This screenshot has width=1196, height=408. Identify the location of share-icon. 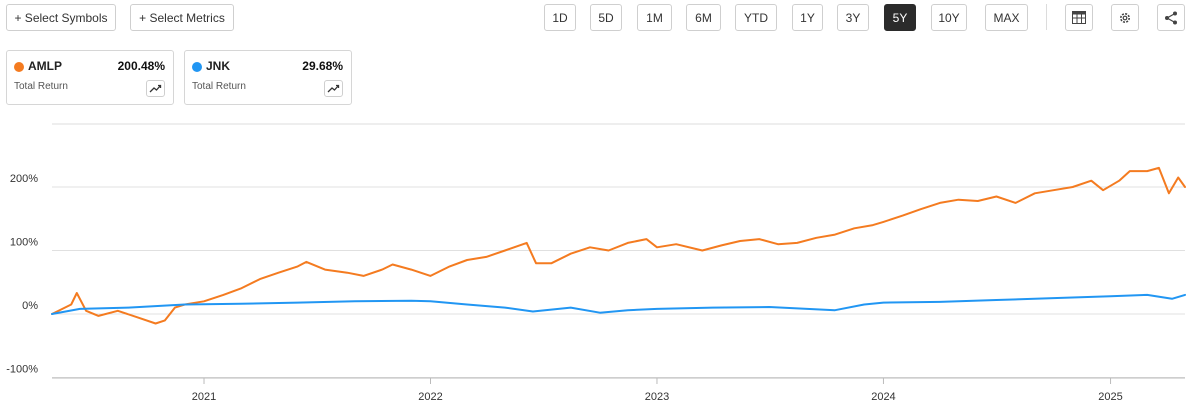
(1171, 17).